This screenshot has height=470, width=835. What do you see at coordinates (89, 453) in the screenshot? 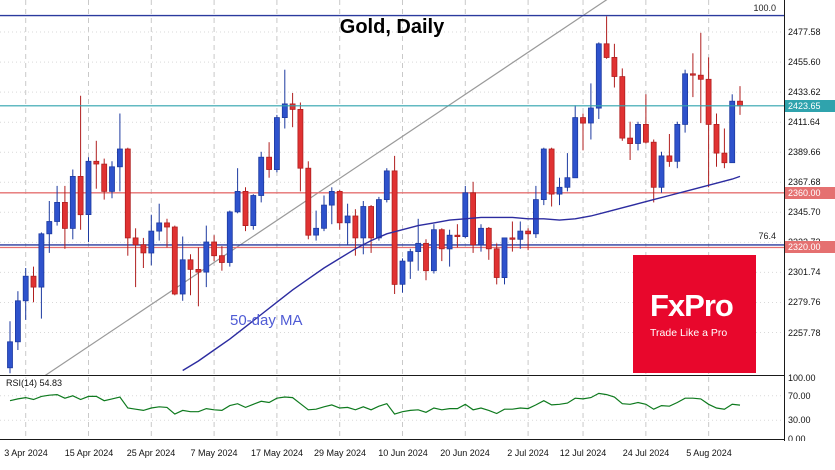
I see `date-tick-label: 15 Apr 2024` at bounding box center [89, 453].